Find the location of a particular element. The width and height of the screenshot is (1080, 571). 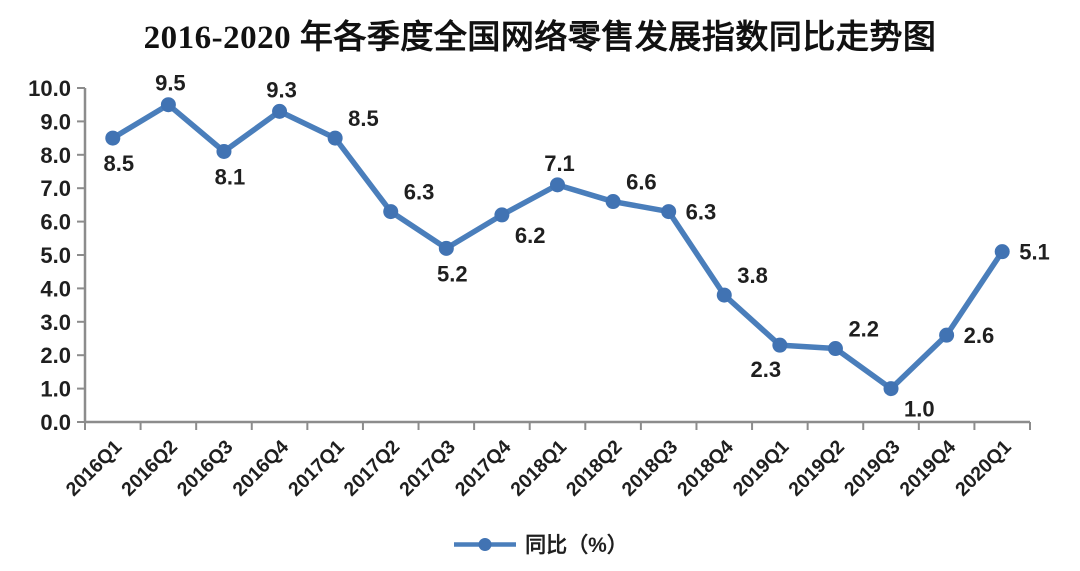

data-point-label: 8.1 is located at coordinates (230, 176).